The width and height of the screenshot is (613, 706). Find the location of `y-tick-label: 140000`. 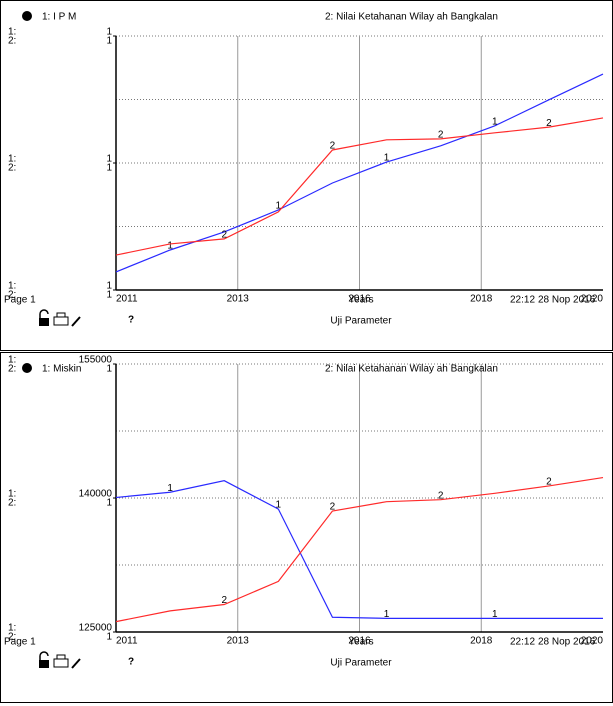

y-tick-label: 140000 is located at coordinates (96, 494).